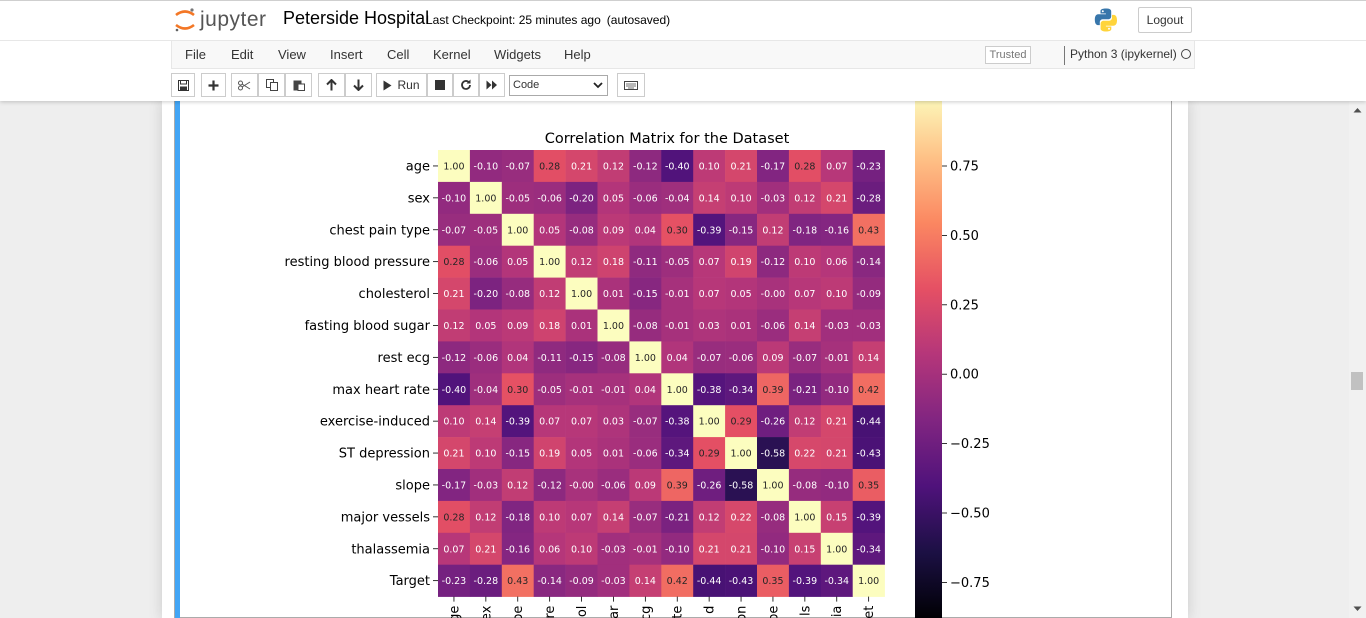  Describe the element at coordinates (244, 85) in the screenshot. I see `cut-button` at that location.